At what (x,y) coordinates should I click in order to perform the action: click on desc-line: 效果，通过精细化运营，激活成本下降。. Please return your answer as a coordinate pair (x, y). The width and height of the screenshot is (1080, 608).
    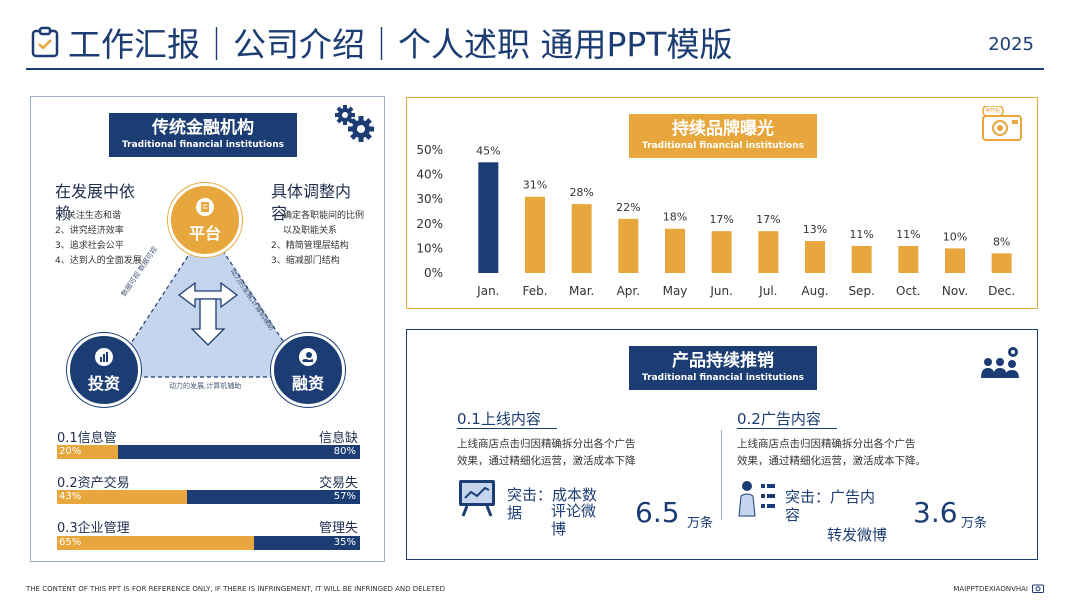
    Looking at the image, I should click on (831, 461).